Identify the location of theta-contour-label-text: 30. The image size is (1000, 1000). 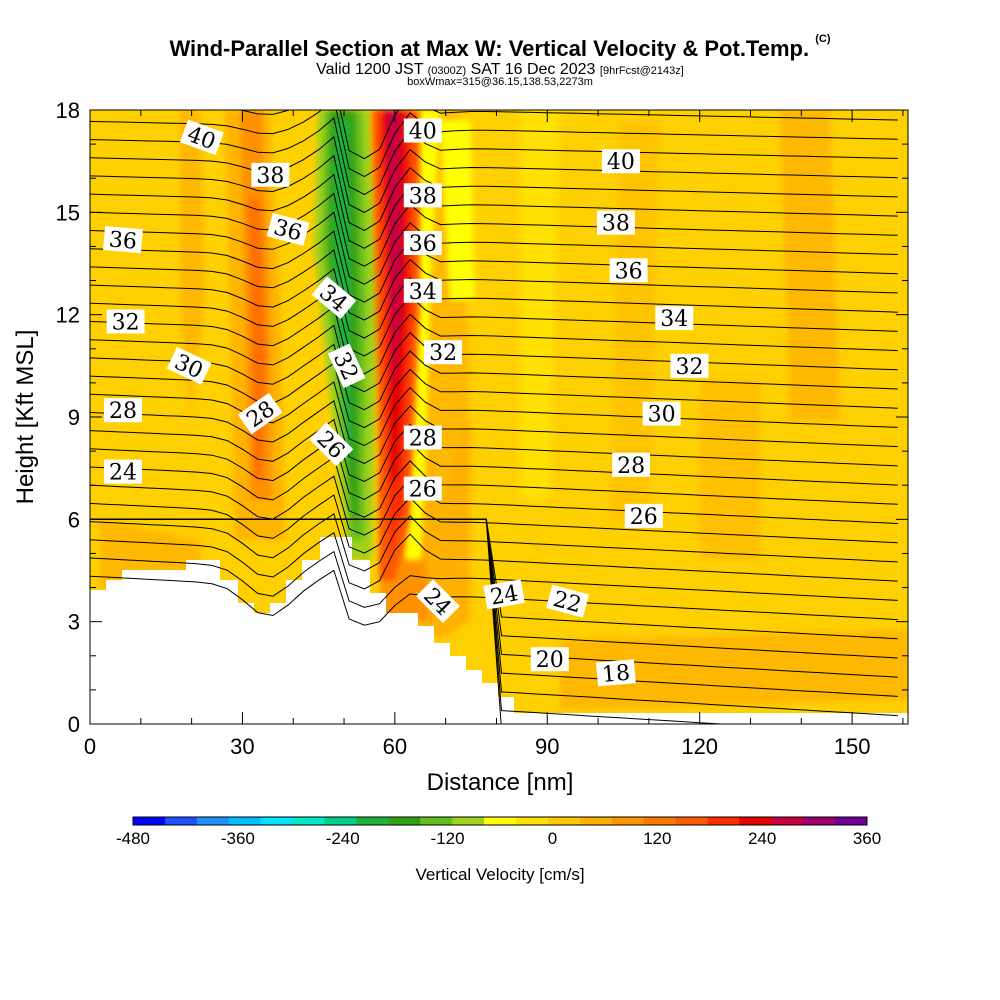
(662, 415).